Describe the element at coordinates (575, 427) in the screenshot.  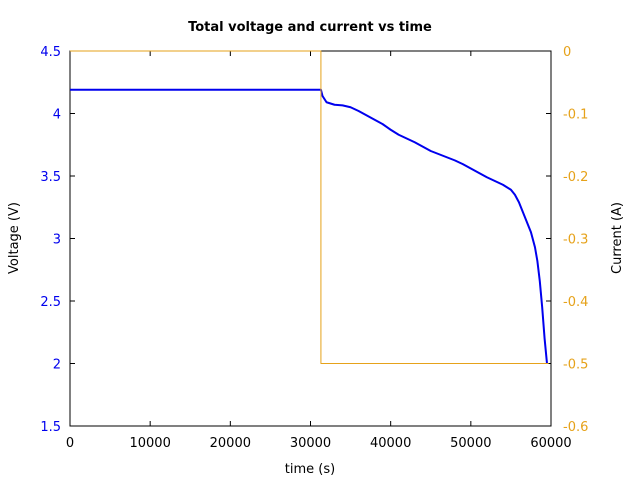
I see `right-tick-label: -0.6` at that location.